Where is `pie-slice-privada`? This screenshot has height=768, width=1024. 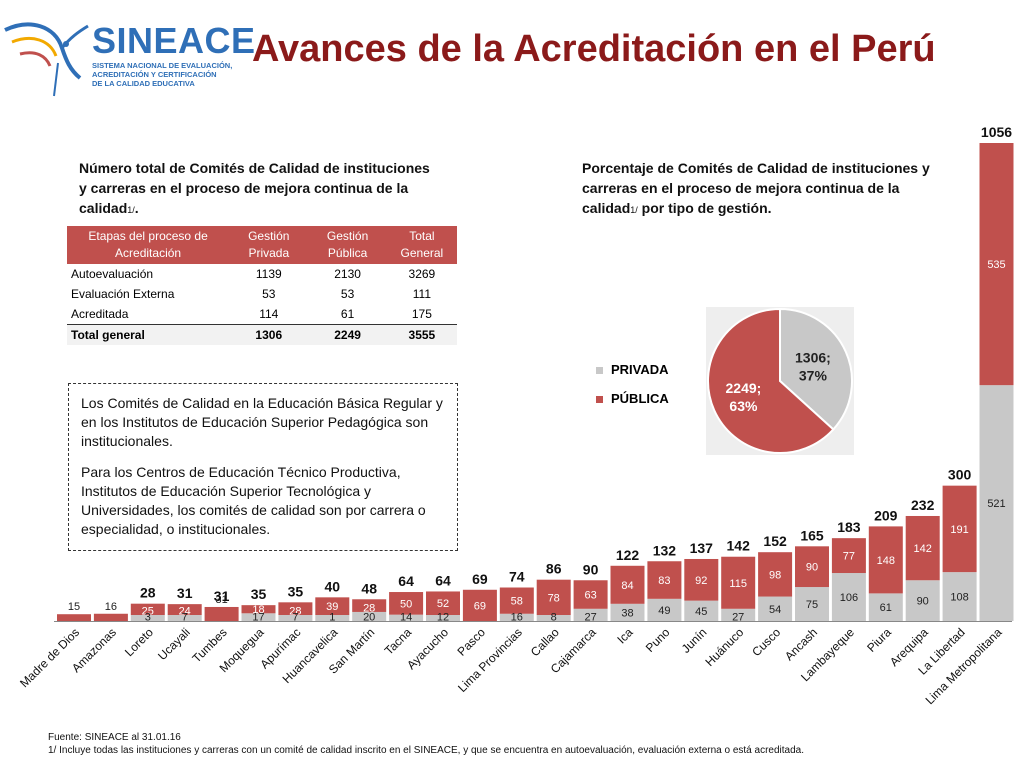 pie-slice-privada is located at coordinates (816, 369).